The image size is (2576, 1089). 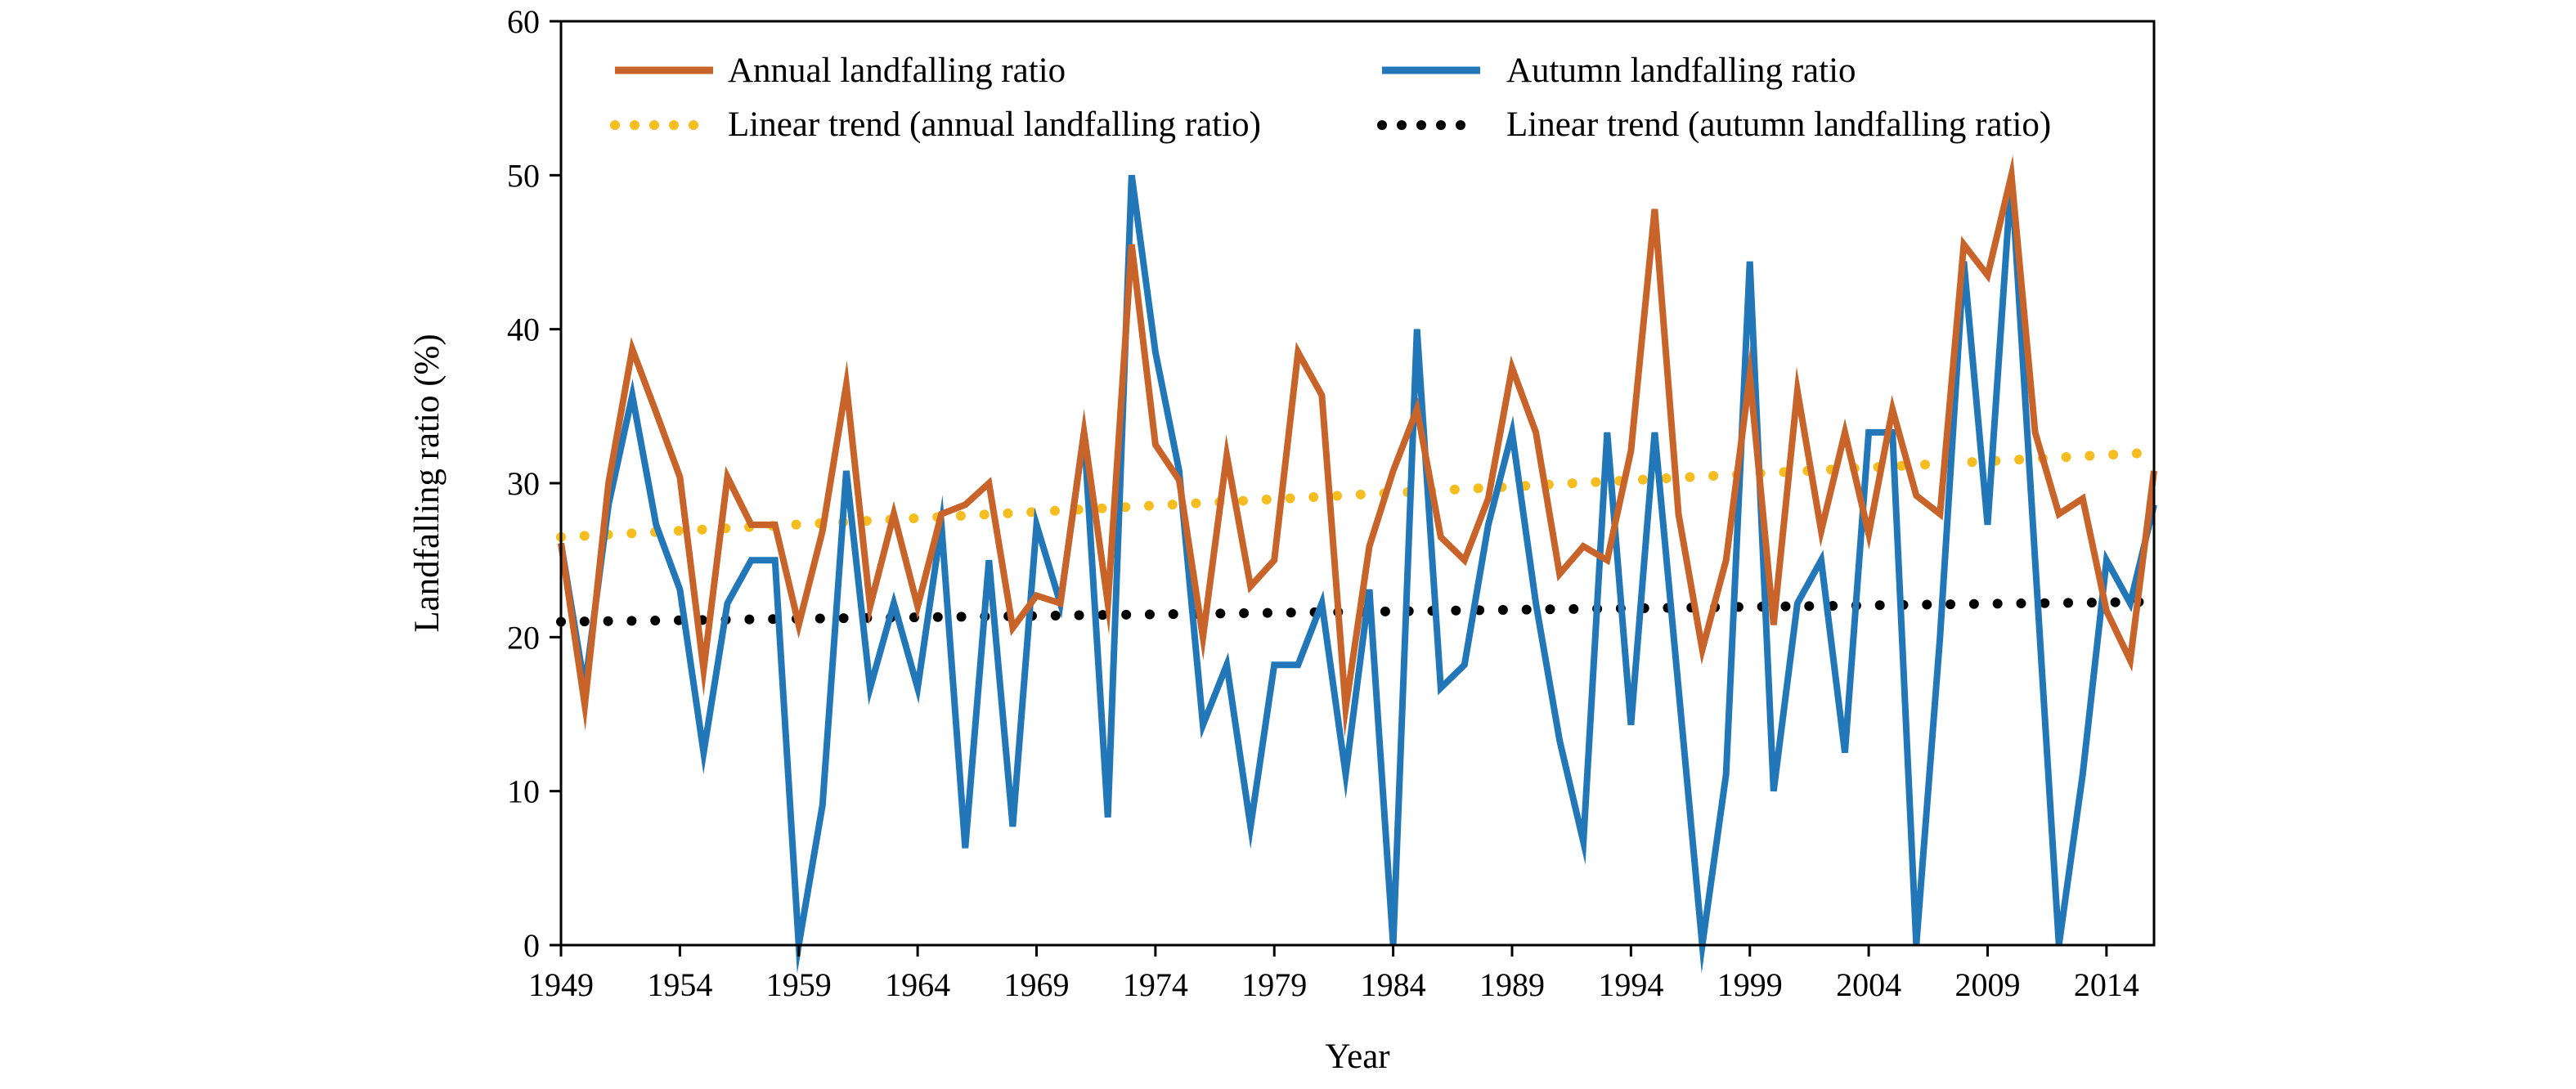 I want to click on y-tick-label: 60, so click(x=523, y=21).